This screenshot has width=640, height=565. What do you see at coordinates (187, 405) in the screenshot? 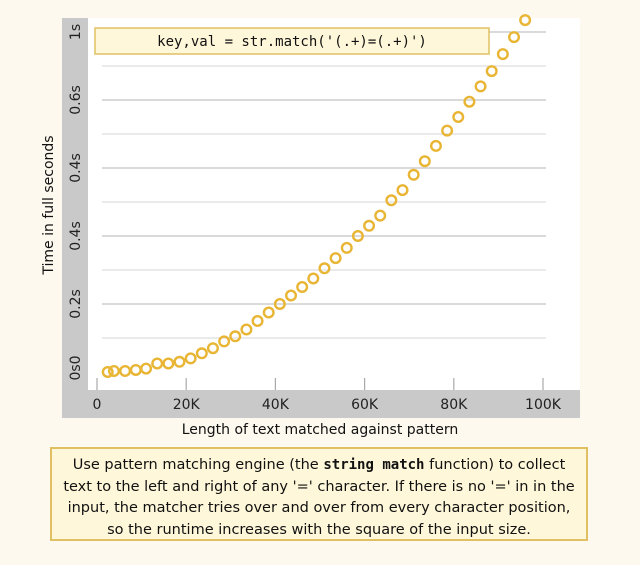
I see `x-tick-label: 20K` at bounding box center [187, 405].